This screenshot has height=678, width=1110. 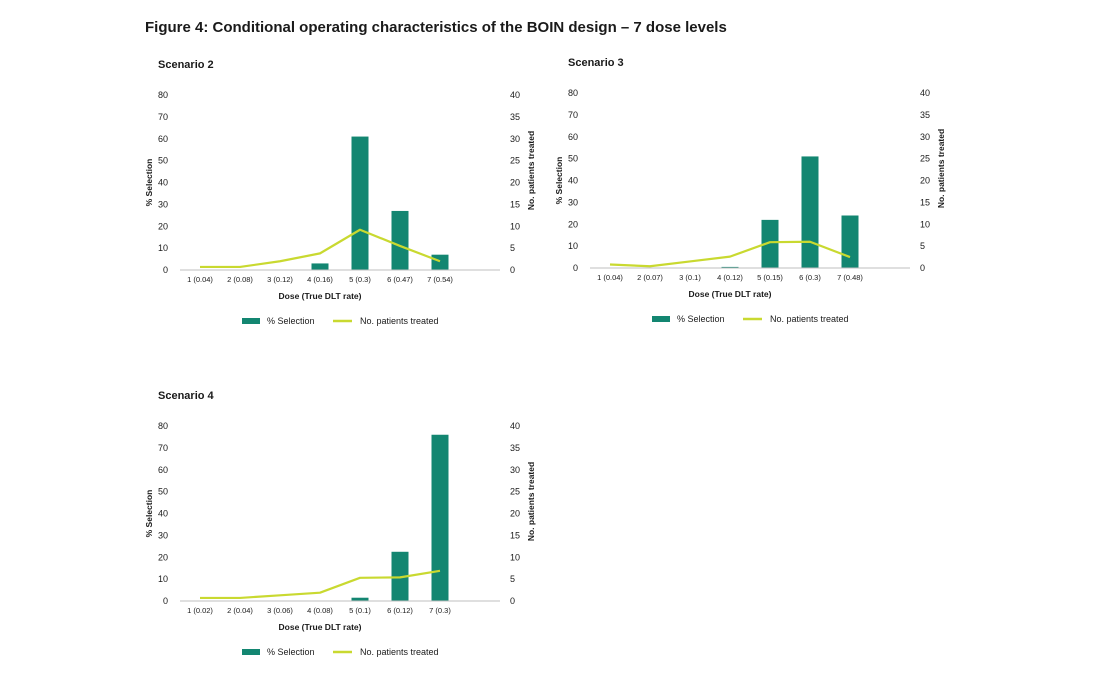 I want to click on x-tick-label: 3 (0.1), so click(x=690, y=277).